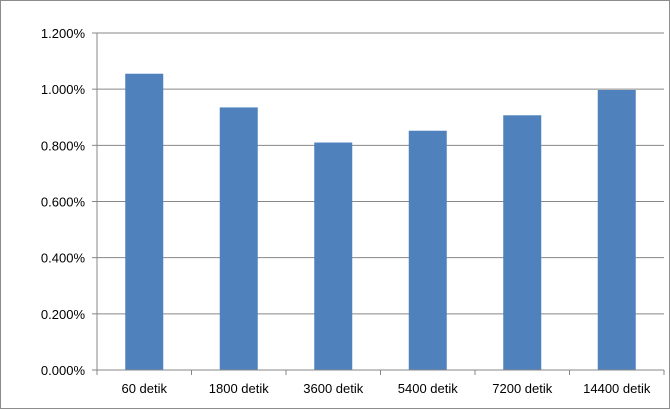  Describe the element at coordinates (333, 388) in the screenshot. I see `x-tick-label: 3600 detik` at that location.